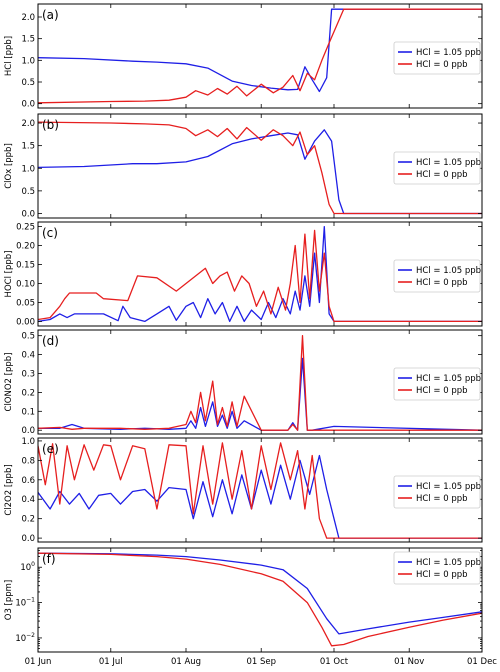 This screenshot has width=500, height=672. What do you see at coordinates (50, 233) in the screenshot?
I see `panel-label: (c)` at bounding box center [50, 233].